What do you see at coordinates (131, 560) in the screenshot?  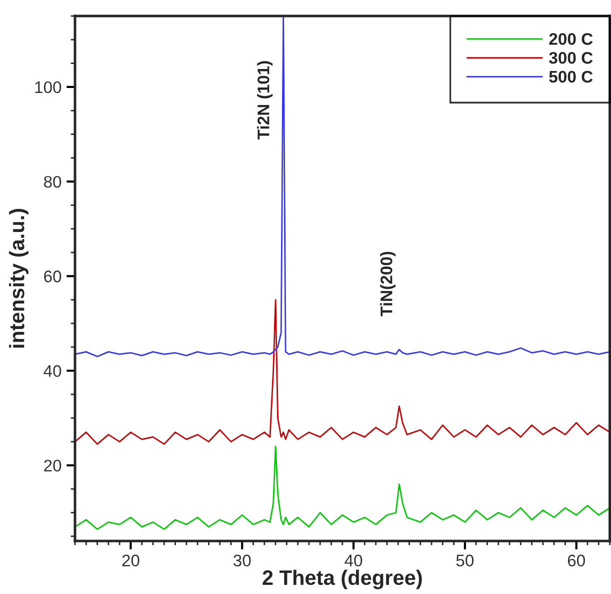 I see `x-tick-label: 20` at bounding box center [131, 560].